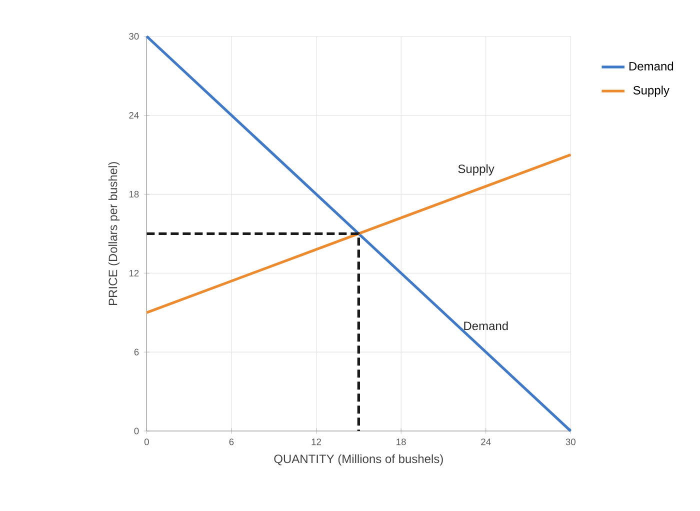  Describe the element at coordinates (571, 442) in the screenshot. I see `x-tick-label: 30` at that location.